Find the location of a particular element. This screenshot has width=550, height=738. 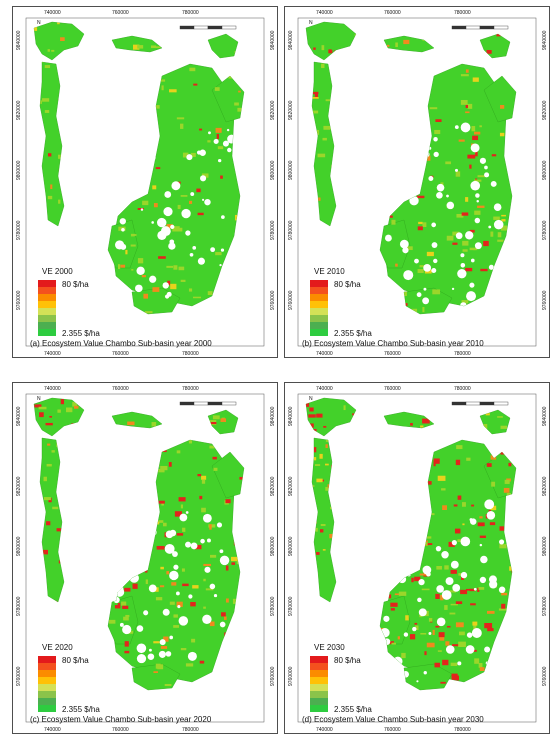

scale-bar-segment is located at coordinates (201, 27).